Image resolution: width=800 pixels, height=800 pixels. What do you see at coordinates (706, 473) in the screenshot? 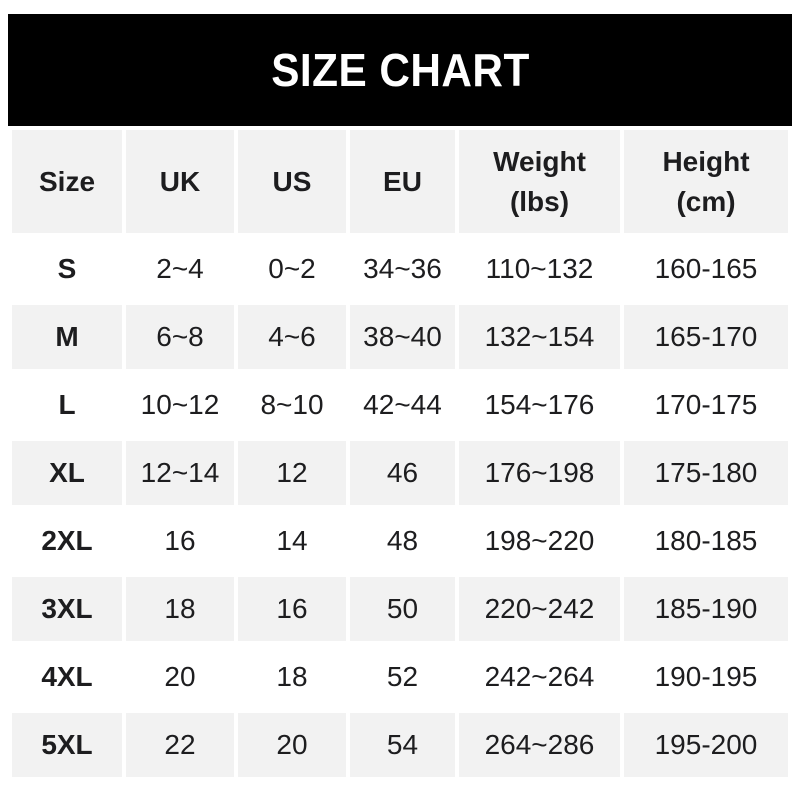
I see `value-cell-height: 175-180` at bounding box center [706, 473].